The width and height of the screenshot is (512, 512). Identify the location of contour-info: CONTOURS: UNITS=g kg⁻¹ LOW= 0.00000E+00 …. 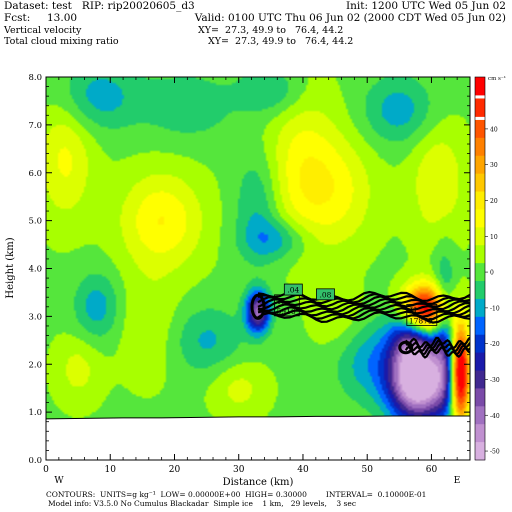
(236, 494).